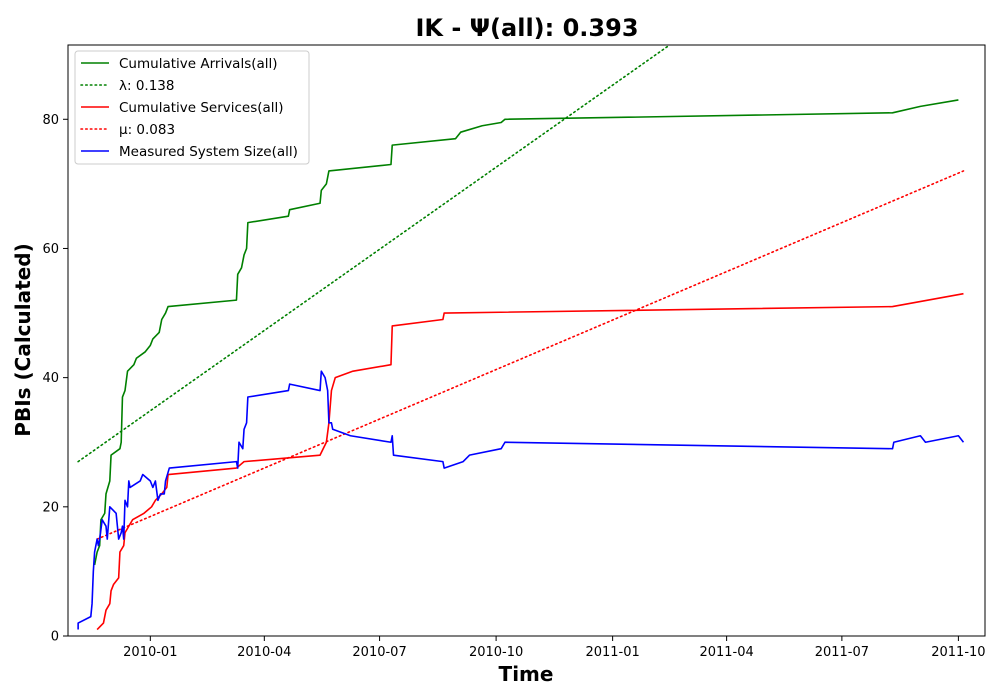  I want to click on y-tick-label: 60, so click(50, 249).